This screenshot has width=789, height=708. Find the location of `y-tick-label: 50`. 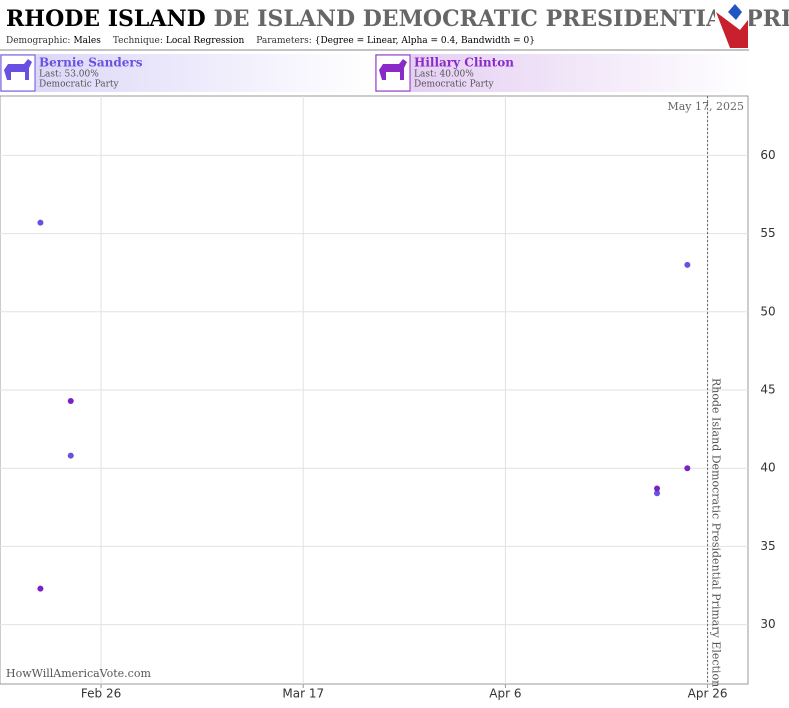

y-tick-label: 50 is located at coordinates (767, 311).